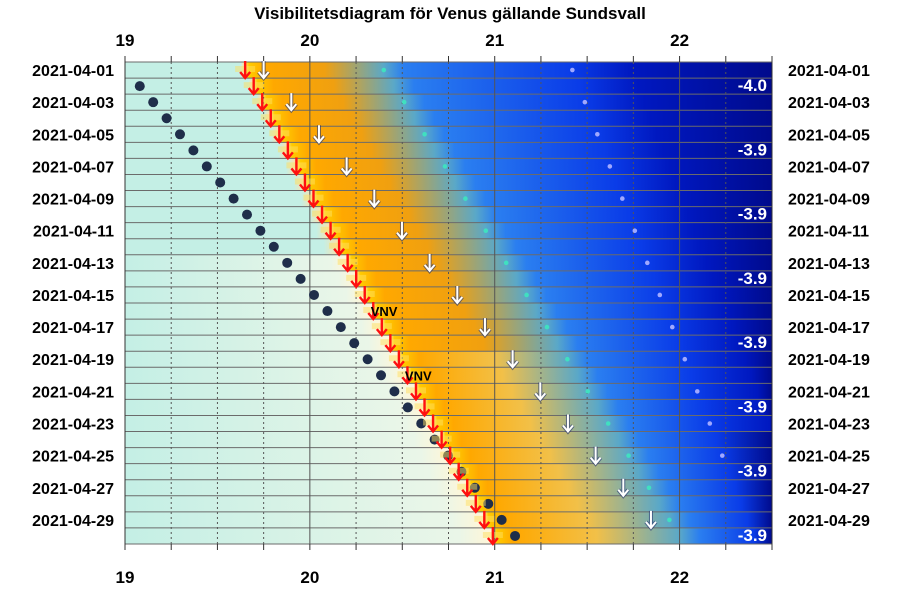 The width and height of the screenshot is (900, 606). Describe the element at coordinates (73, 328) in the screenshot. I see `date-label-left: 2021-04-17` at that location.